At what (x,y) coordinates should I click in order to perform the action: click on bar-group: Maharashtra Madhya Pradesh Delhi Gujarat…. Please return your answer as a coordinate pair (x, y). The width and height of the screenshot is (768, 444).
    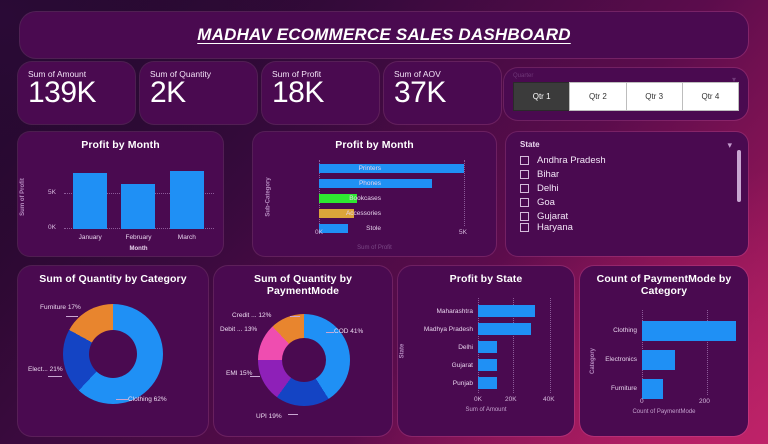
    Looking at the image, I should click on (496, 347).